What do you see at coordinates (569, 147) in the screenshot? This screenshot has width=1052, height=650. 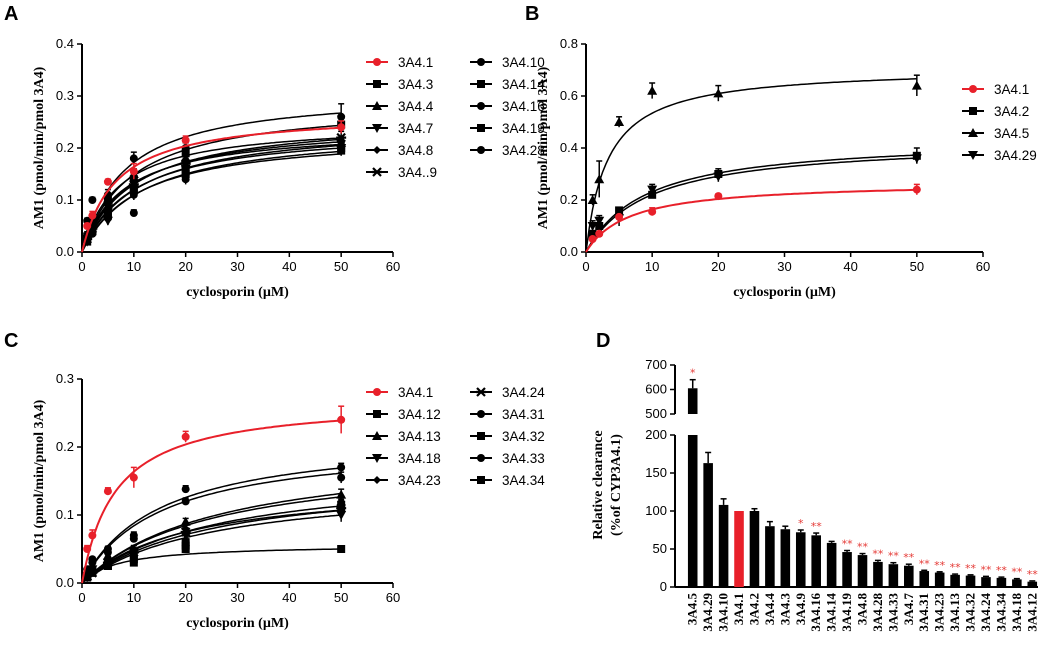 I see `y-tick-label: 0.4` at bounding box center [569, 147].